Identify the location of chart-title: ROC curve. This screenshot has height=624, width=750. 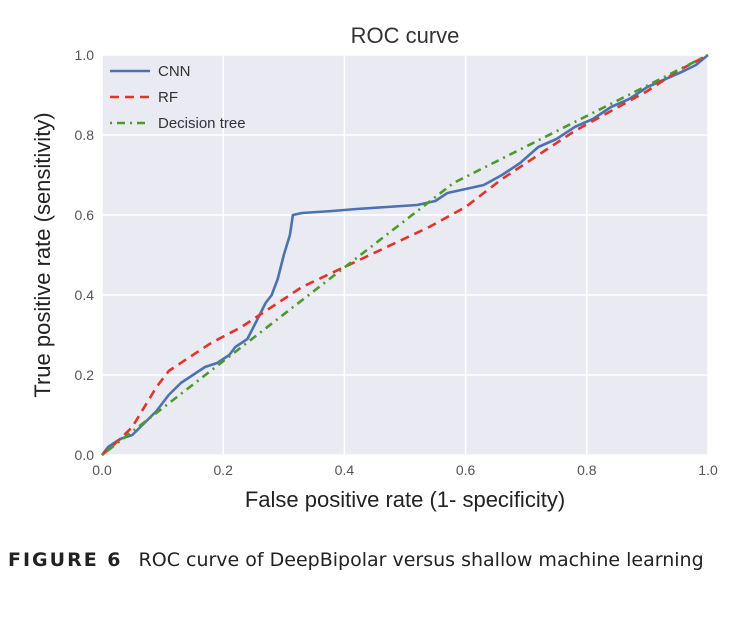
(405, 35).